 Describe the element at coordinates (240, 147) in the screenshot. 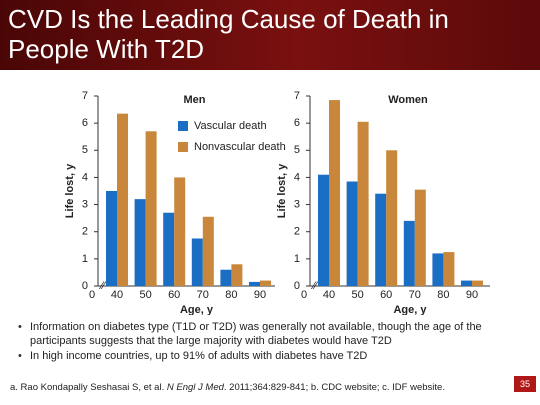

I see `legend-label: Nonvascular death` at that location.